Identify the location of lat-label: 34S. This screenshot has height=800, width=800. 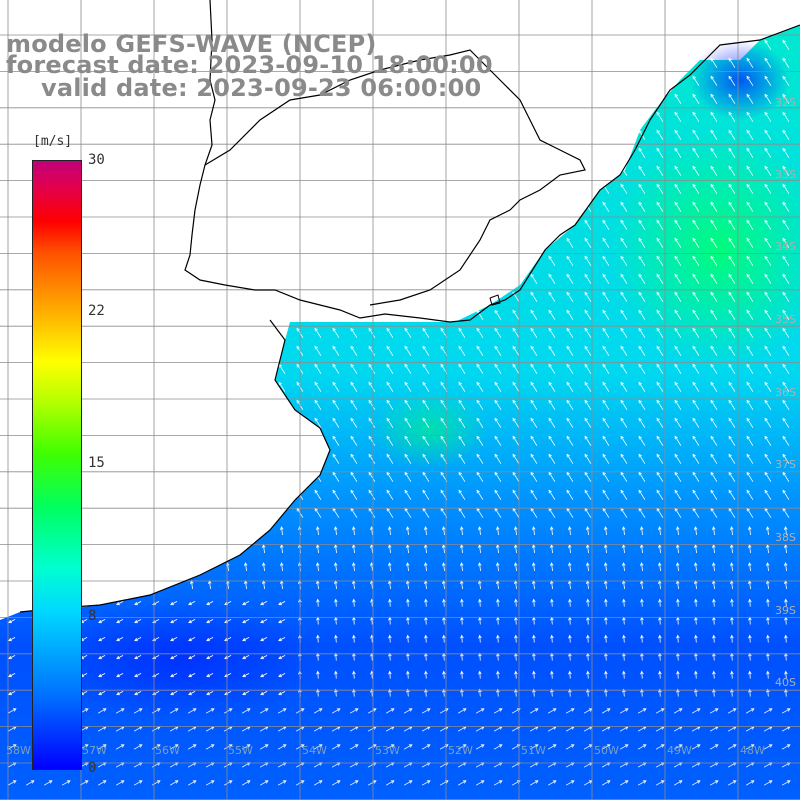
(785, 246).